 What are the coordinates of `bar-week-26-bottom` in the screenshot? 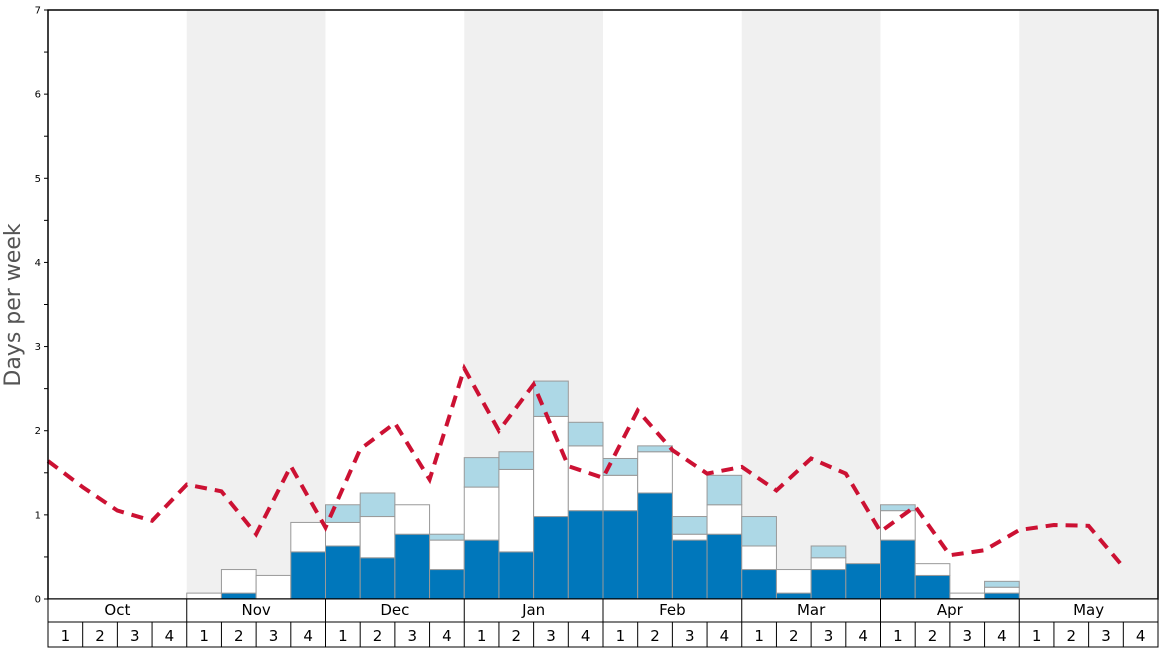 It's located at (932, 587).